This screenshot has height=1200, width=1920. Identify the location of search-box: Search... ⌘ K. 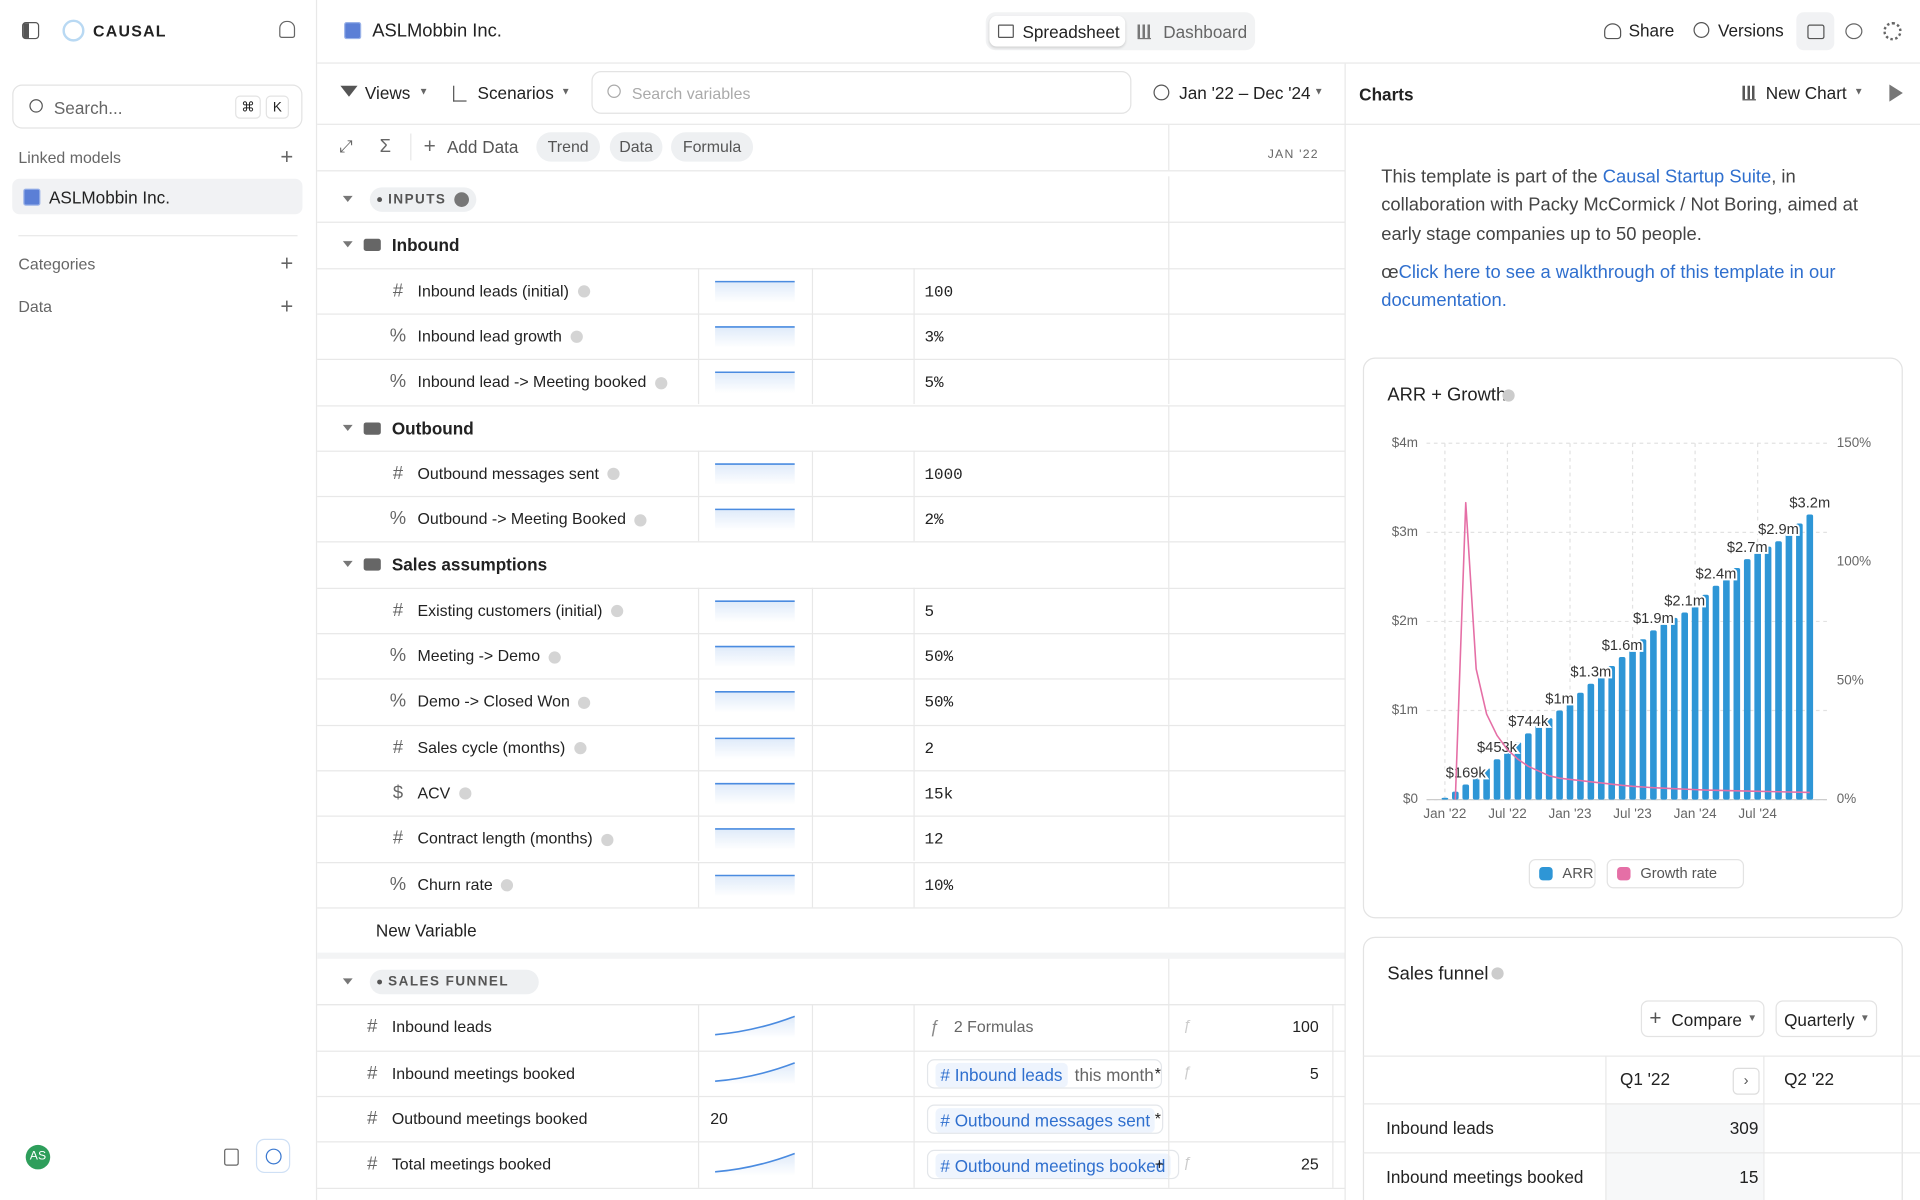
(157, 106).